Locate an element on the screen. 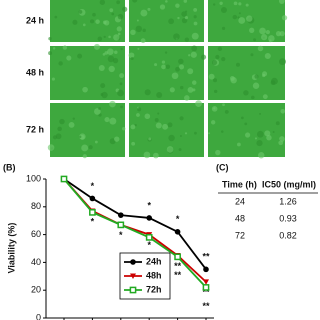 This screenshot has height=320, width=320. row-label: 24 h is located at coordinates (35, 20).